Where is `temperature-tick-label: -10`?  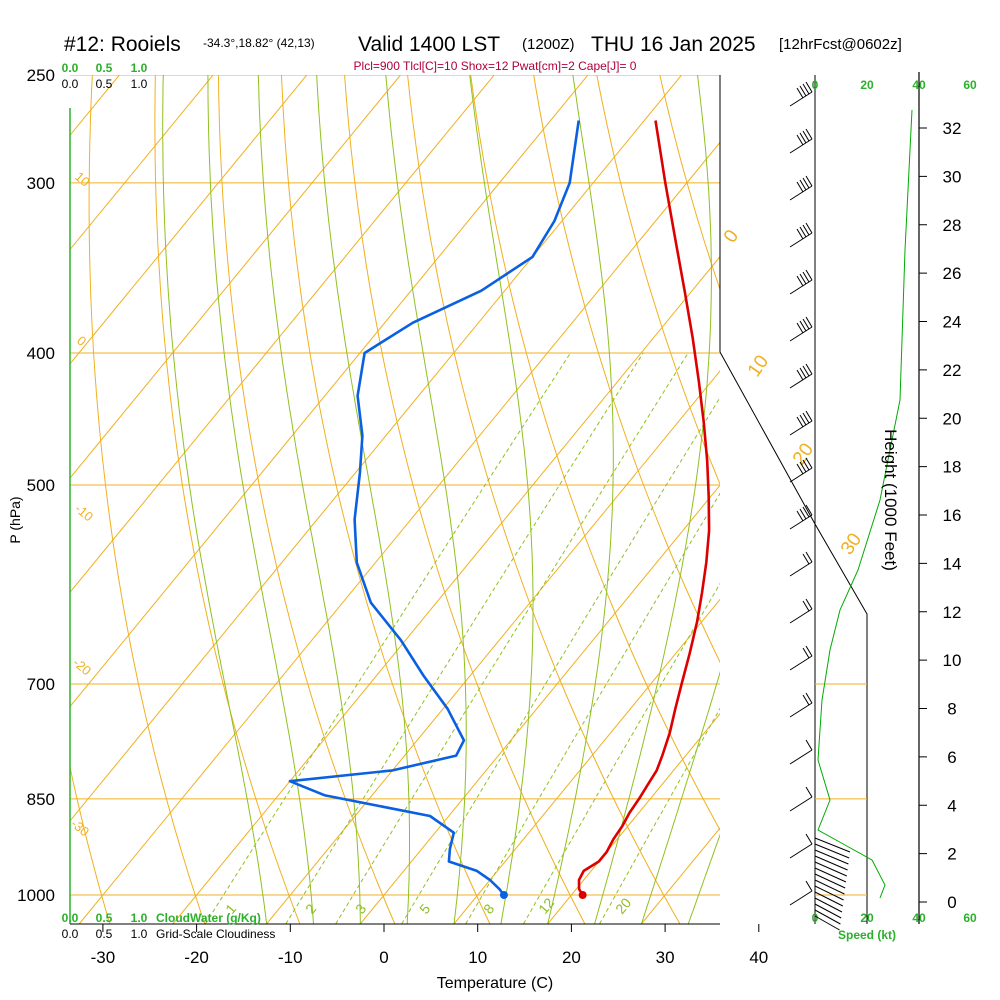
temperature-tick-label: -10 is located at coordinates (290, 957).